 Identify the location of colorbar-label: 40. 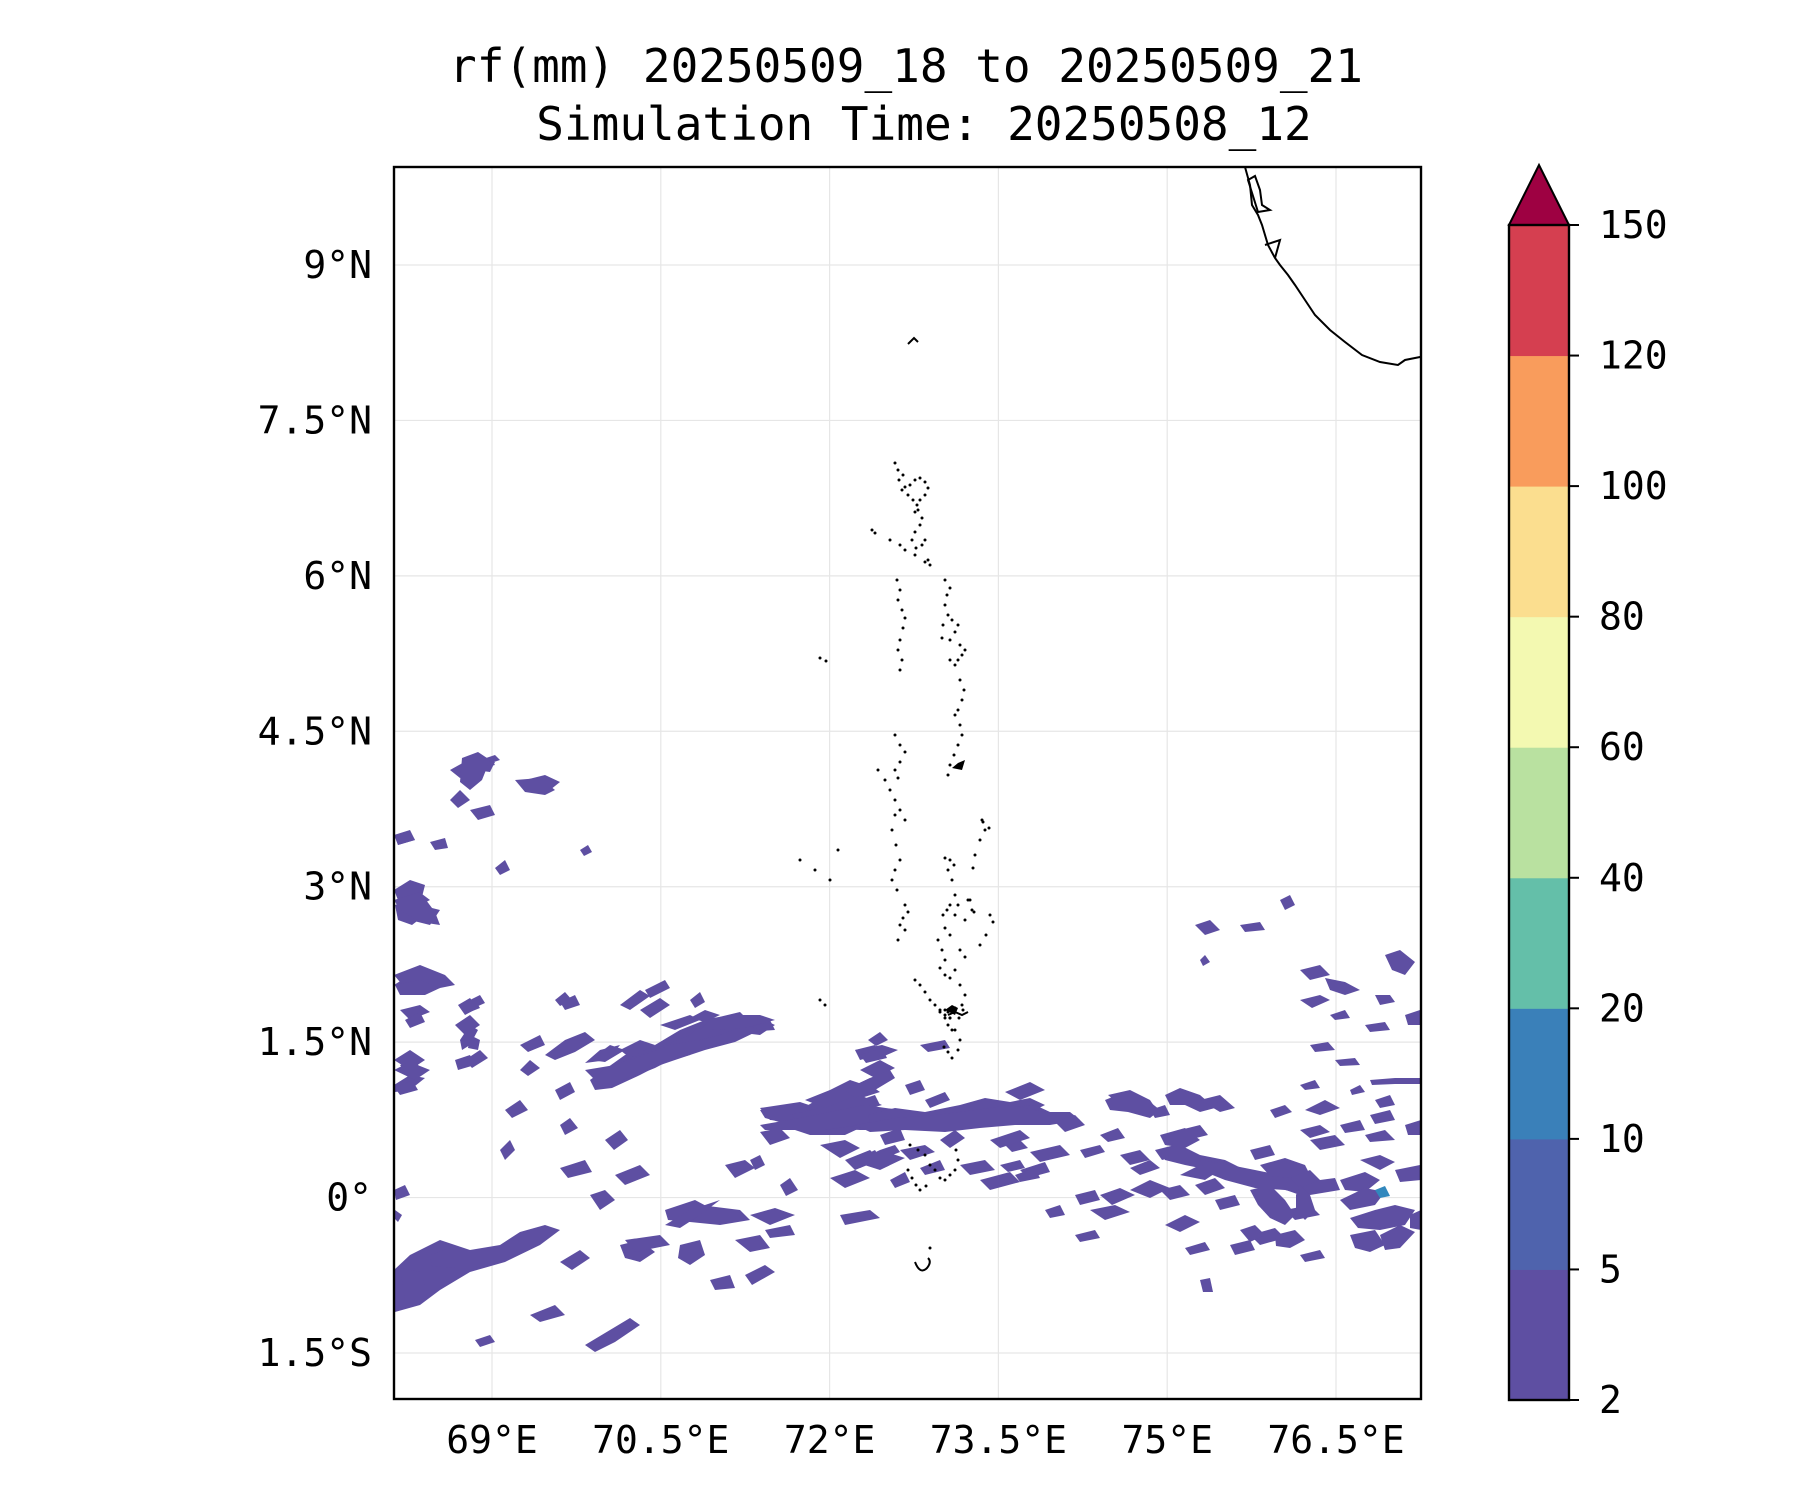
(1622, 878).